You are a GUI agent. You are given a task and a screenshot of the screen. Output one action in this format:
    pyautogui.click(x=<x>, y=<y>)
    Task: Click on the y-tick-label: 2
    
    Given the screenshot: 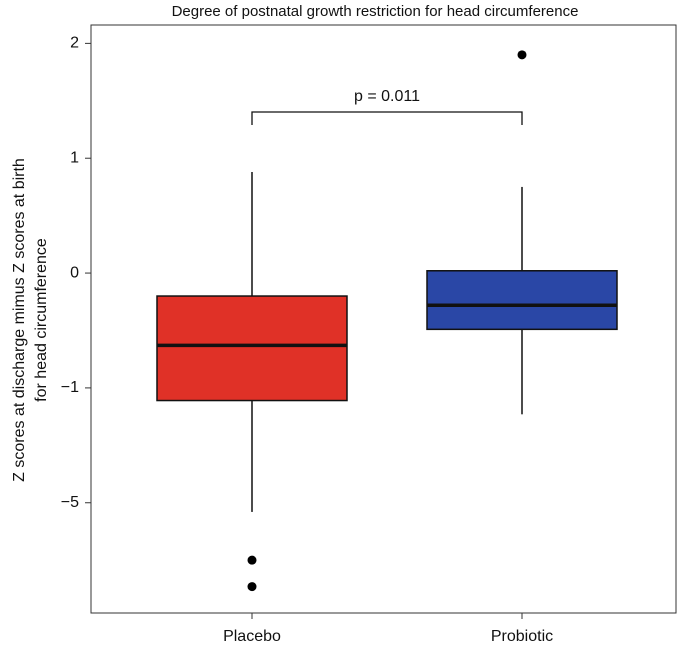 What is the action you would take?
    pyautogui.click(x=74, y=43)
    